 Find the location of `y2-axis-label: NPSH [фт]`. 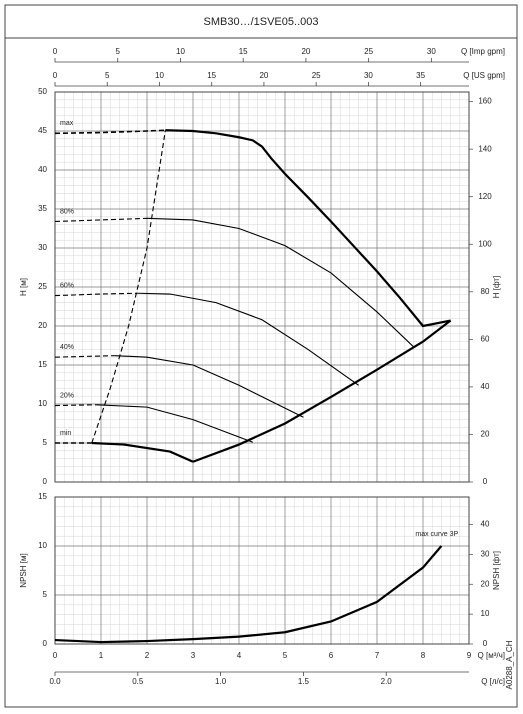

y2-axis-label: NPSH [фт] is located at coordinates (496, 570).